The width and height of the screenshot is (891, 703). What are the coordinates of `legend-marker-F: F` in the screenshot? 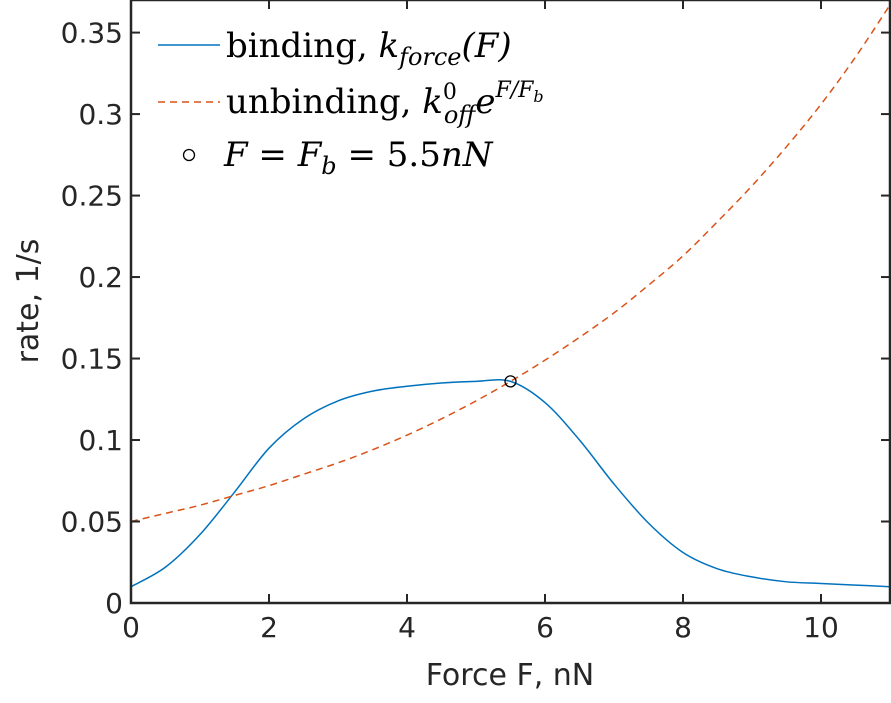 It's located at (236, 155).